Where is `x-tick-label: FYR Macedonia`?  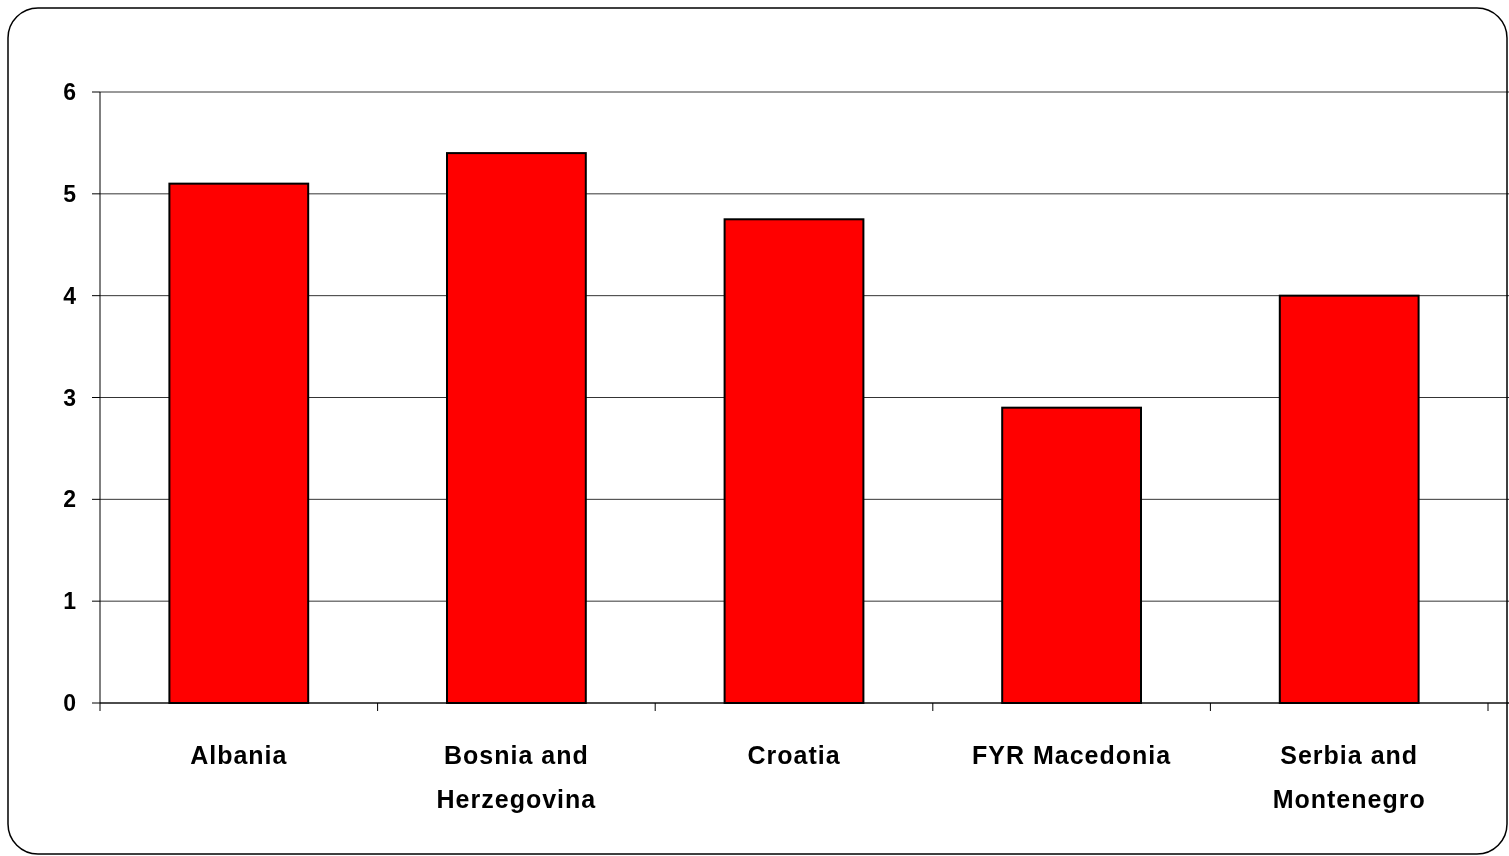
x-tick-label: FYR Macedonia is located at coordinates (1072, 754).